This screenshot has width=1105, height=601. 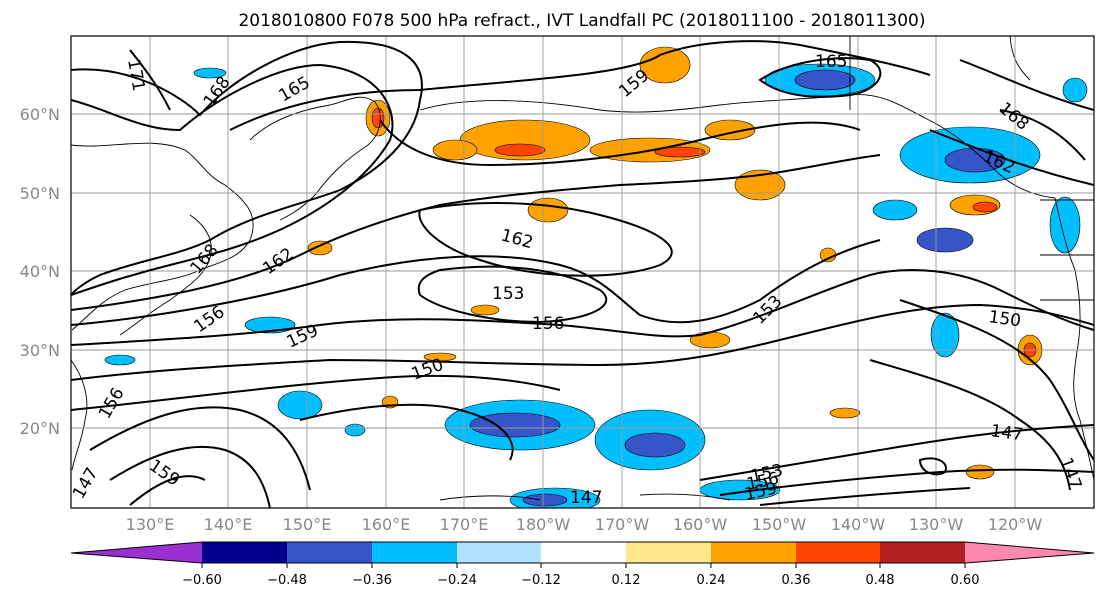 What do you see at coordinates (858, 524) in the screenshot?
I see `longitude-label: 140°W` at bounding box center [858, 524].